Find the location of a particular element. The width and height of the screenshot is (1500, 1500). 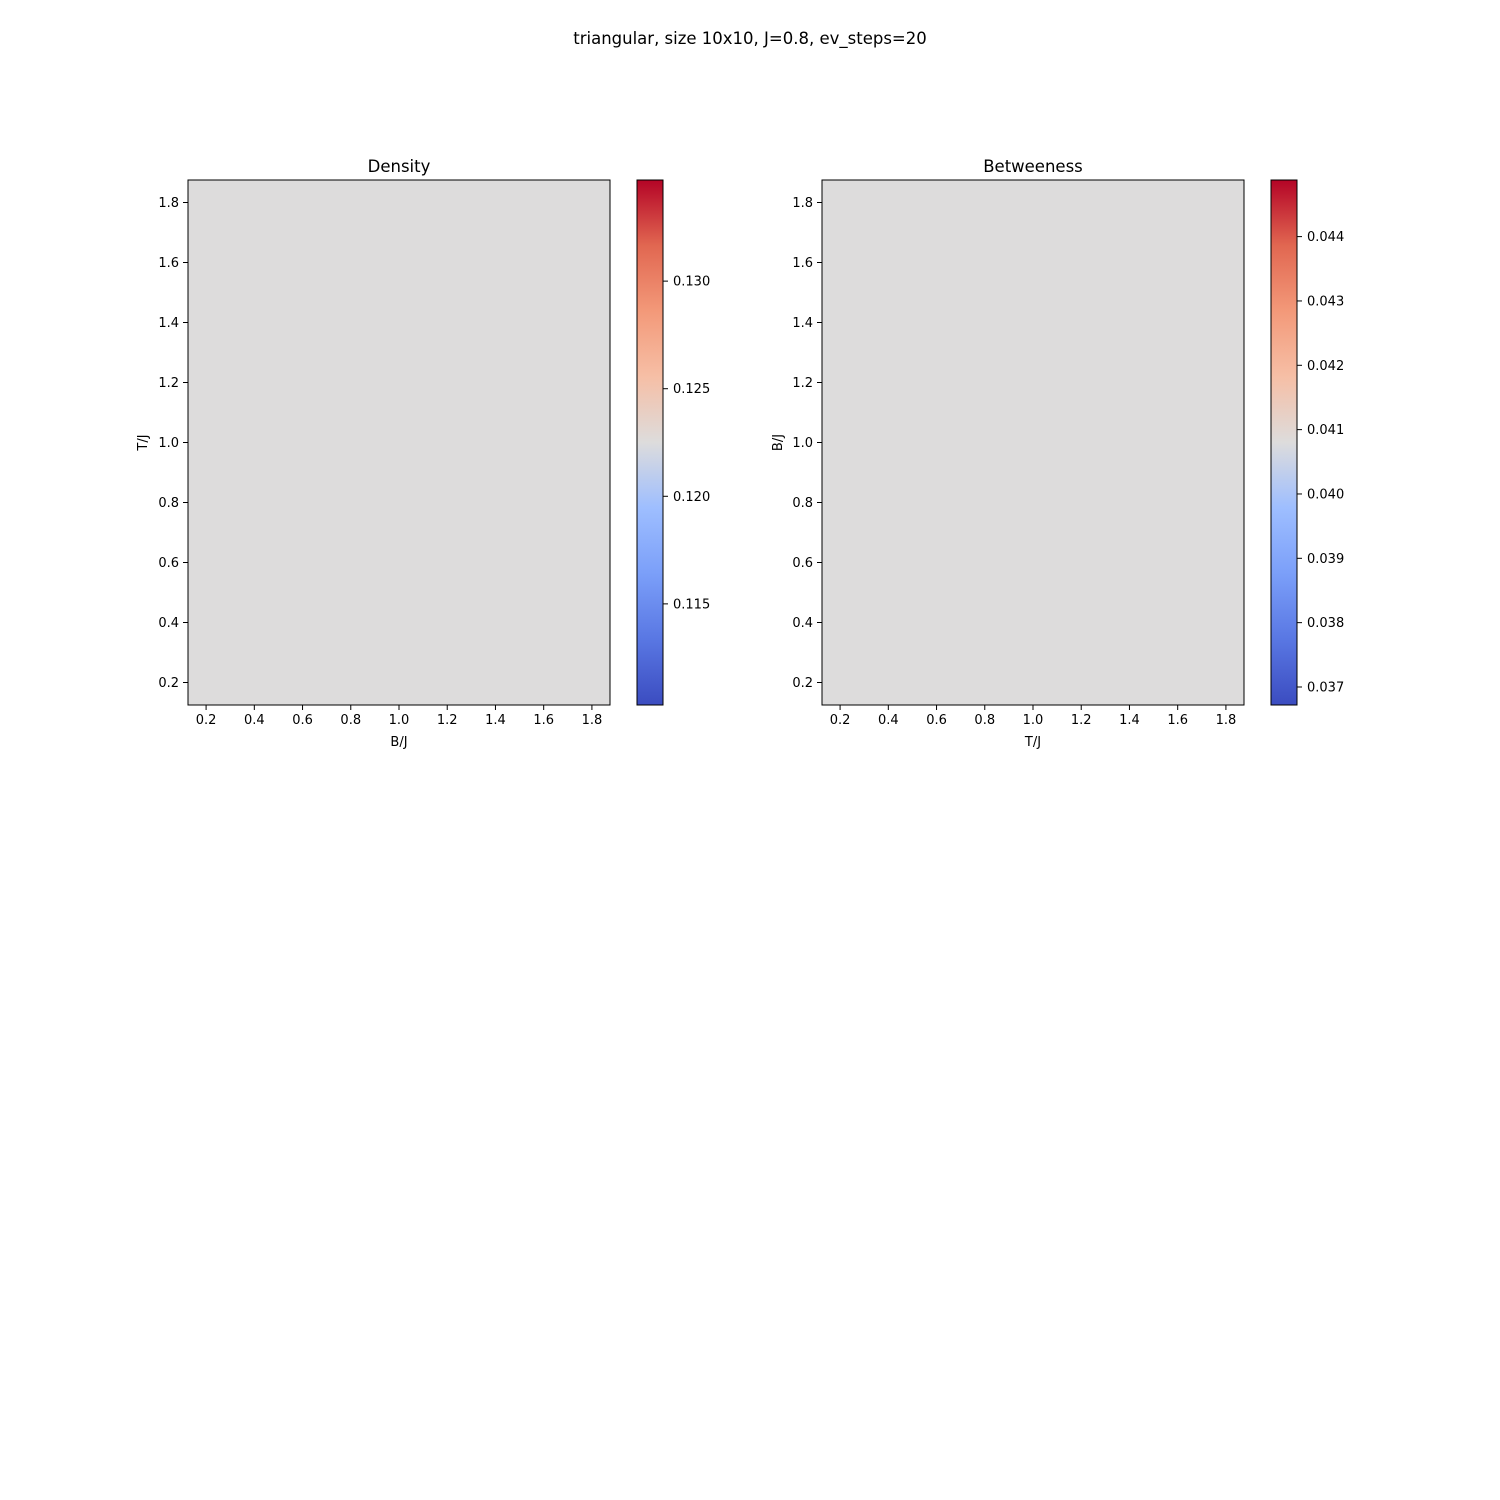

density-x-tick-label: 0.4 is located at coordinates (254, 720).